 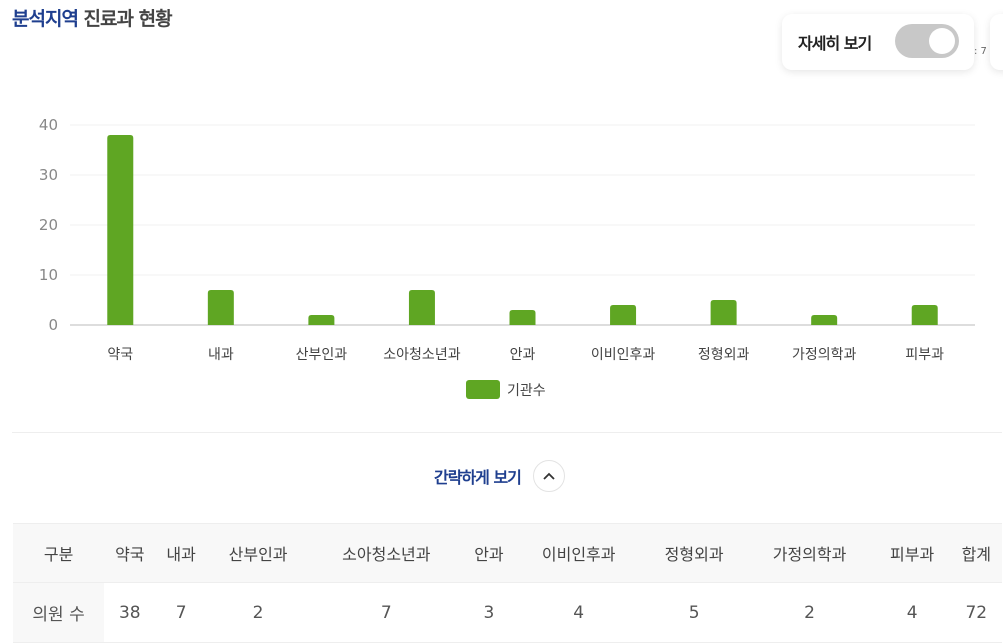 What do you see at coordinates (878, 42) in the screenshot?
I see `detail-view-toggle-card: 자세히 보기` at bounding box center [878, 42].